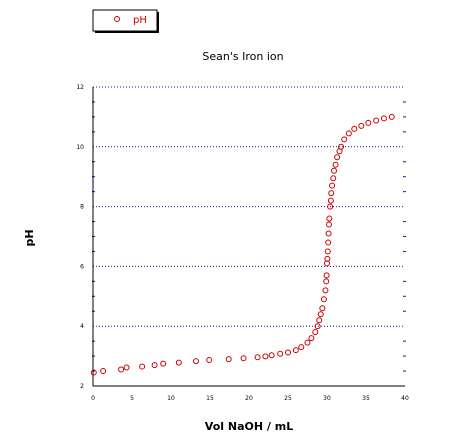  I want to click on y-tick-label-8: 8, so click(82, 207).